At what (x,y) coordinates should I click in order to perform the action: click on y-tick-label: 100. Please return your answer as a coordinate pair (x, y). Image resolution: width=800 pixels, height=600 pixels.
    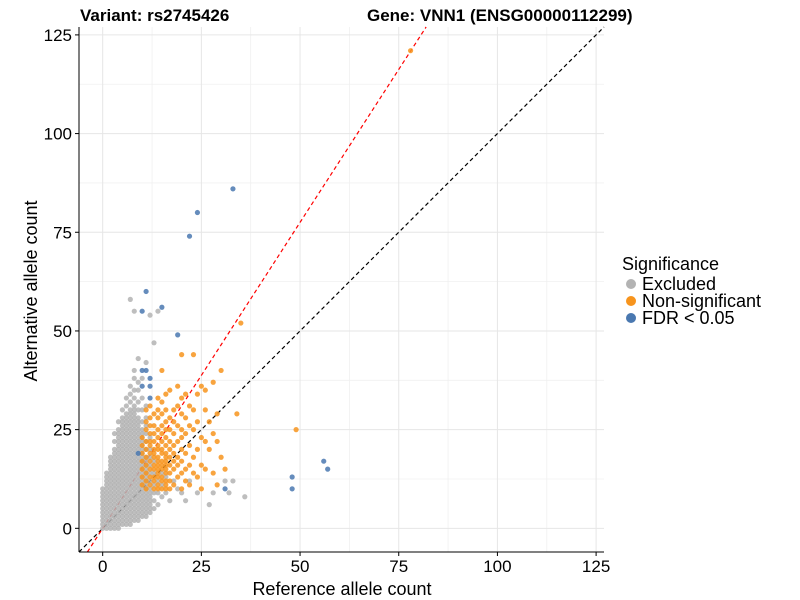
    Looking at the image, I should click on (58, 134).